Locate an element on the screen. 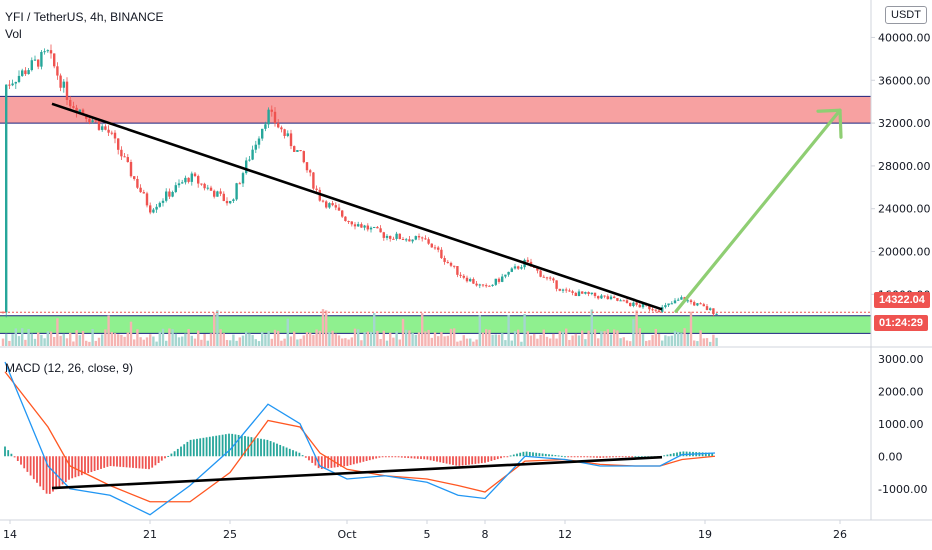 The image size is (932, 550). time-tick-label: 12 is located at coordinates (565, 534).